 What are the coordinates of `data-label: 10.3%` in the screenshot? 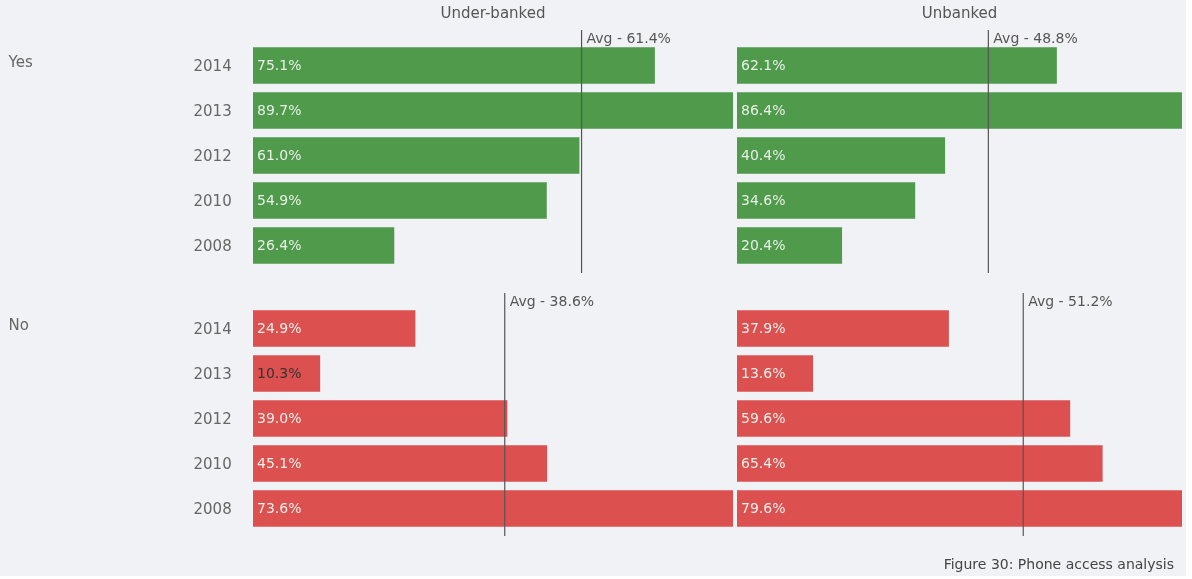 It's located at (279, 372).